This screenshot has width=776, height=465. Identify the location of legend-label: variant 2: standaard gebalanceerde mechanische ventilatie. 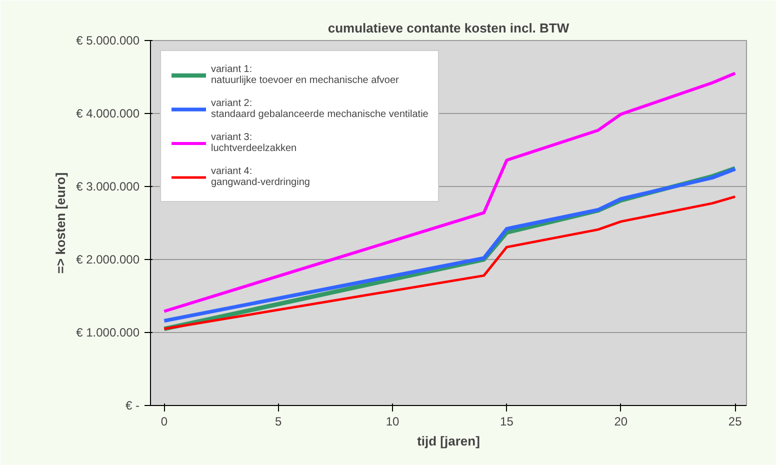
(319, 109).